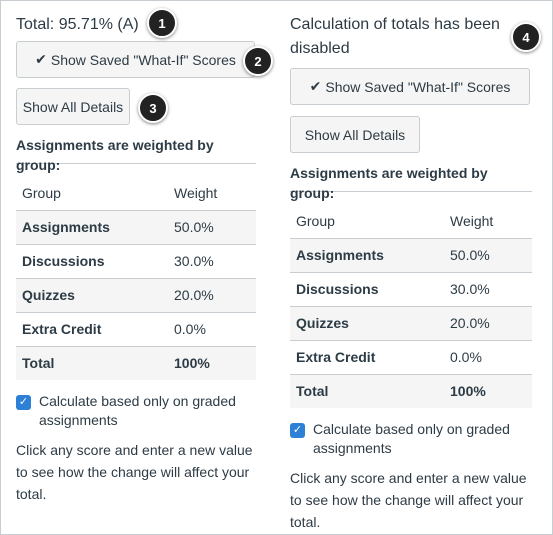 The image size is (553, 535). What do you see at coordinates (77, 24) in the screenshot?
I see `grade-total: Total: 95.71% (A)` at bounding box center [77, 24].